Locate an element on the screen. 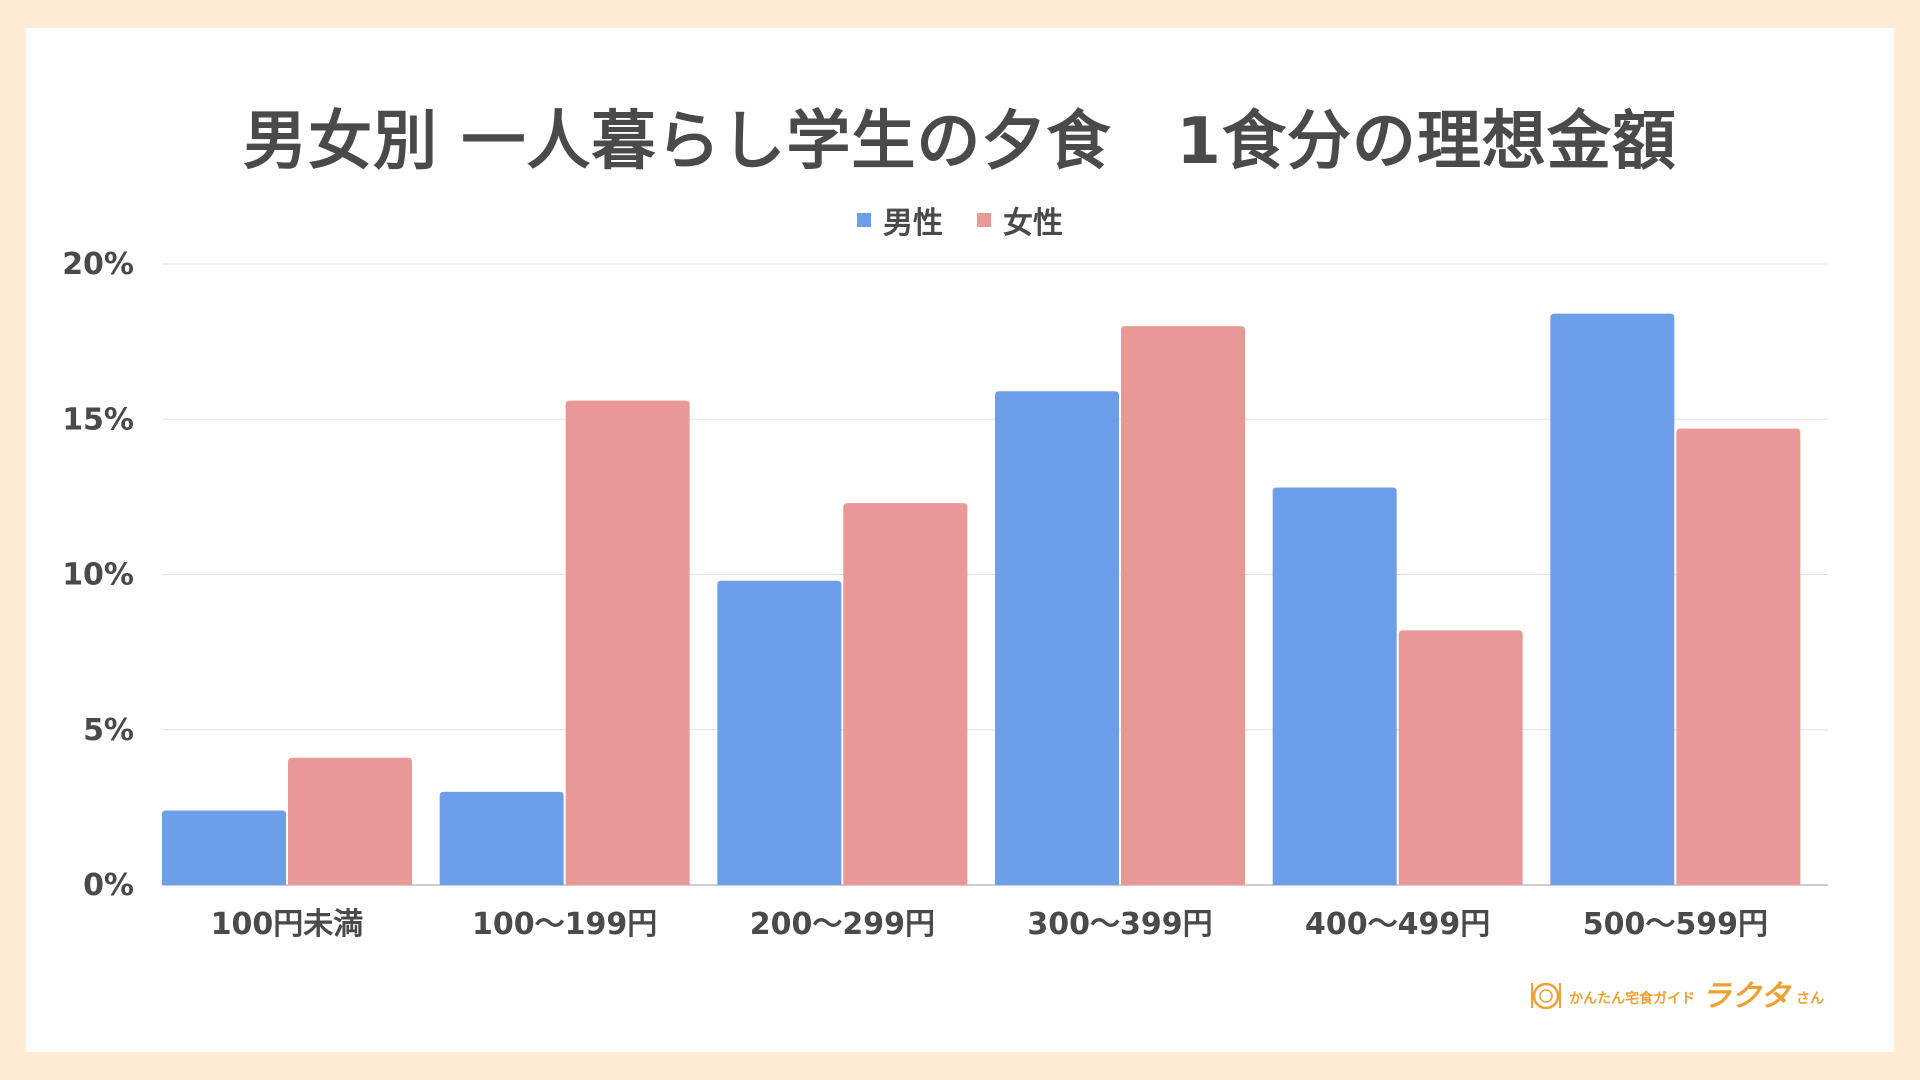 Image resolution: width=1920 pixels, height=1080 pixels. legend-item-female: 女性 is located at coordinates (1020, 220).